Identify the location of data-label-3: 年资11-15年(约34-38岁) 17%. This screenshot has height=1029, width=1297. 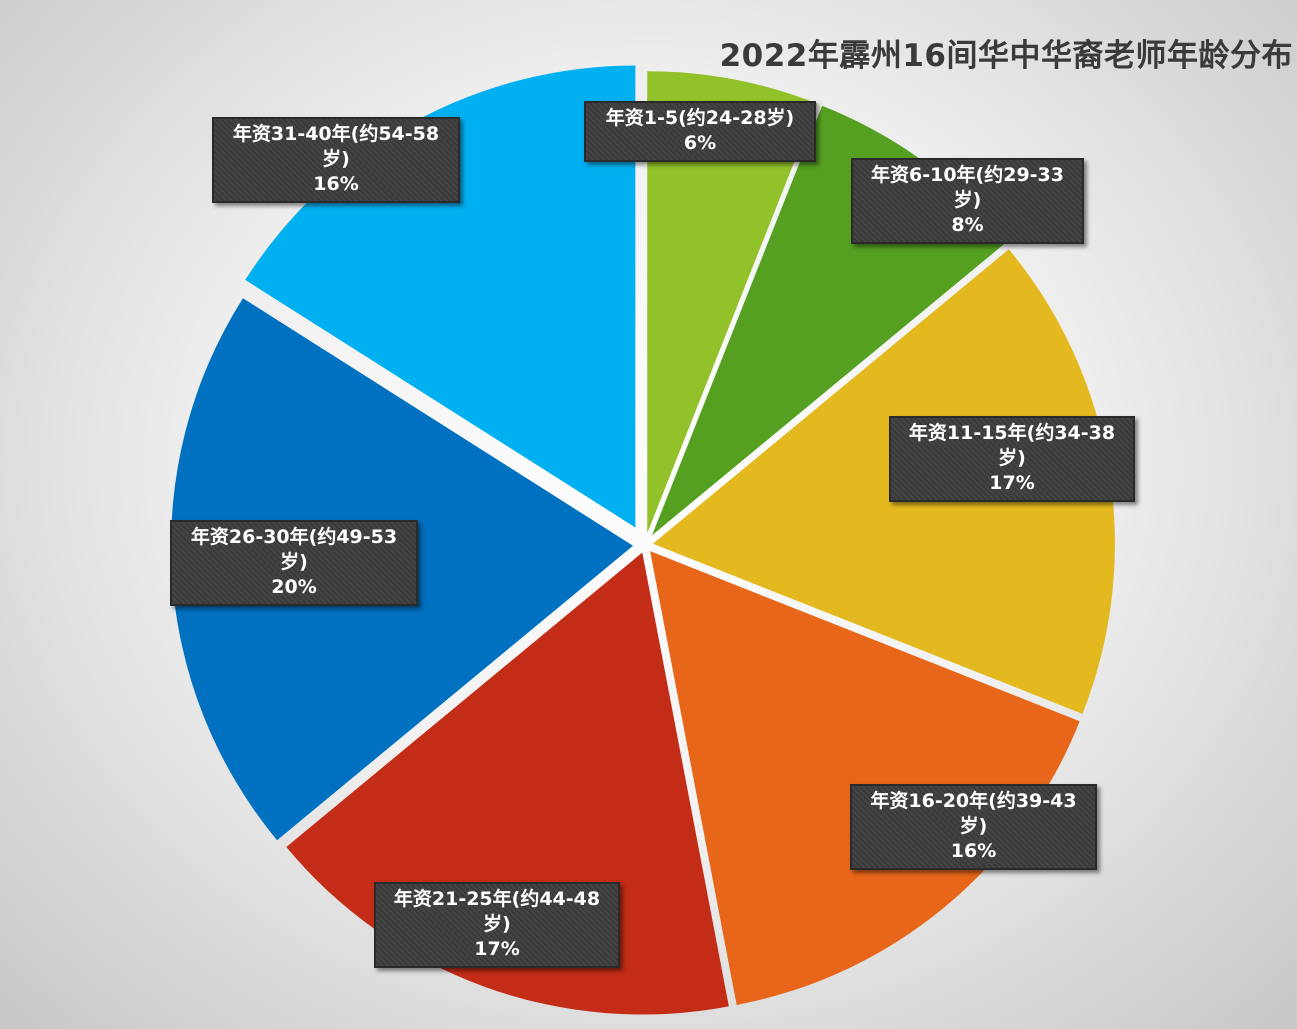
(1012, 459).